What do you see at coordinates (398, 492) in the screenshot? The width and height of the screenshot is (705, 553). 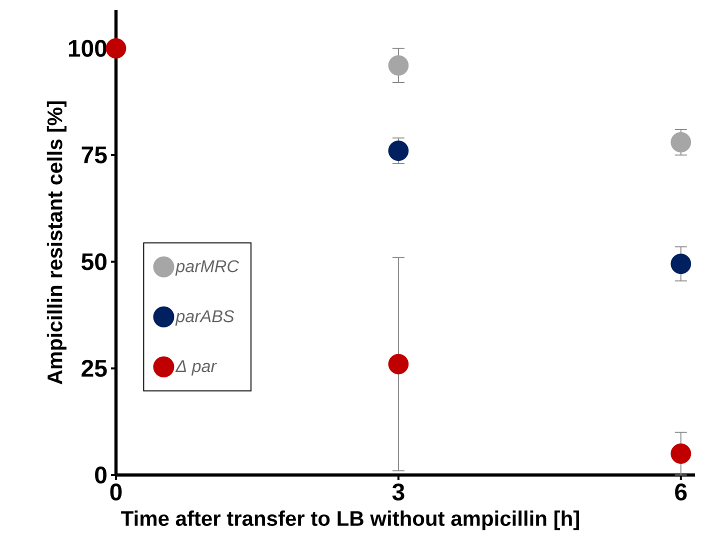 I see `x-tick-label: 3` at bounding box center [398, 492].